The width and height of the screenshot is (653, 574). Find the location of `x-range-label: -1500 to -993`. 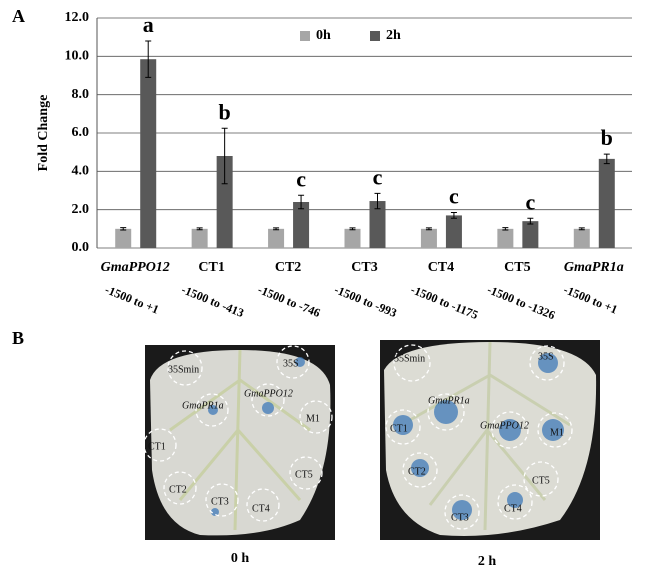

x-range-label: -1500 to -993 is located at coordinates (365, 301).